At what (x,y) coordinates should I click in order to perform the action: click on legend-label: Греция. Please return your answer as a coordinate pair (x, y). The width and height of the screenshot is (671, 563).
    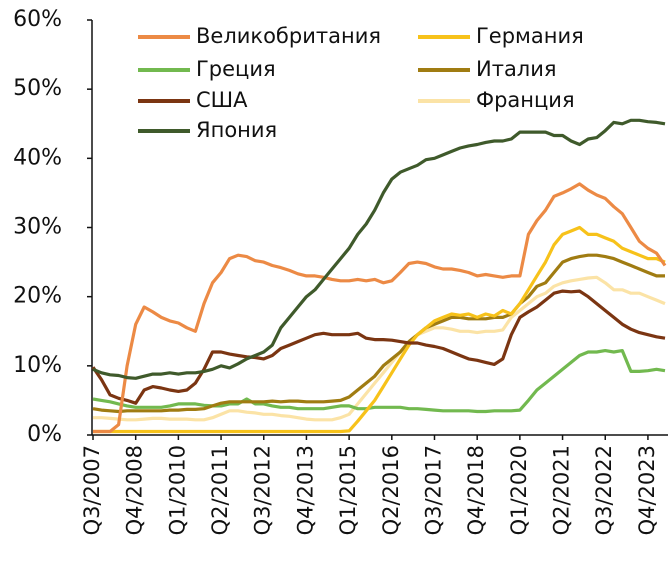
    Looking at the image, I should click on (236, 69).